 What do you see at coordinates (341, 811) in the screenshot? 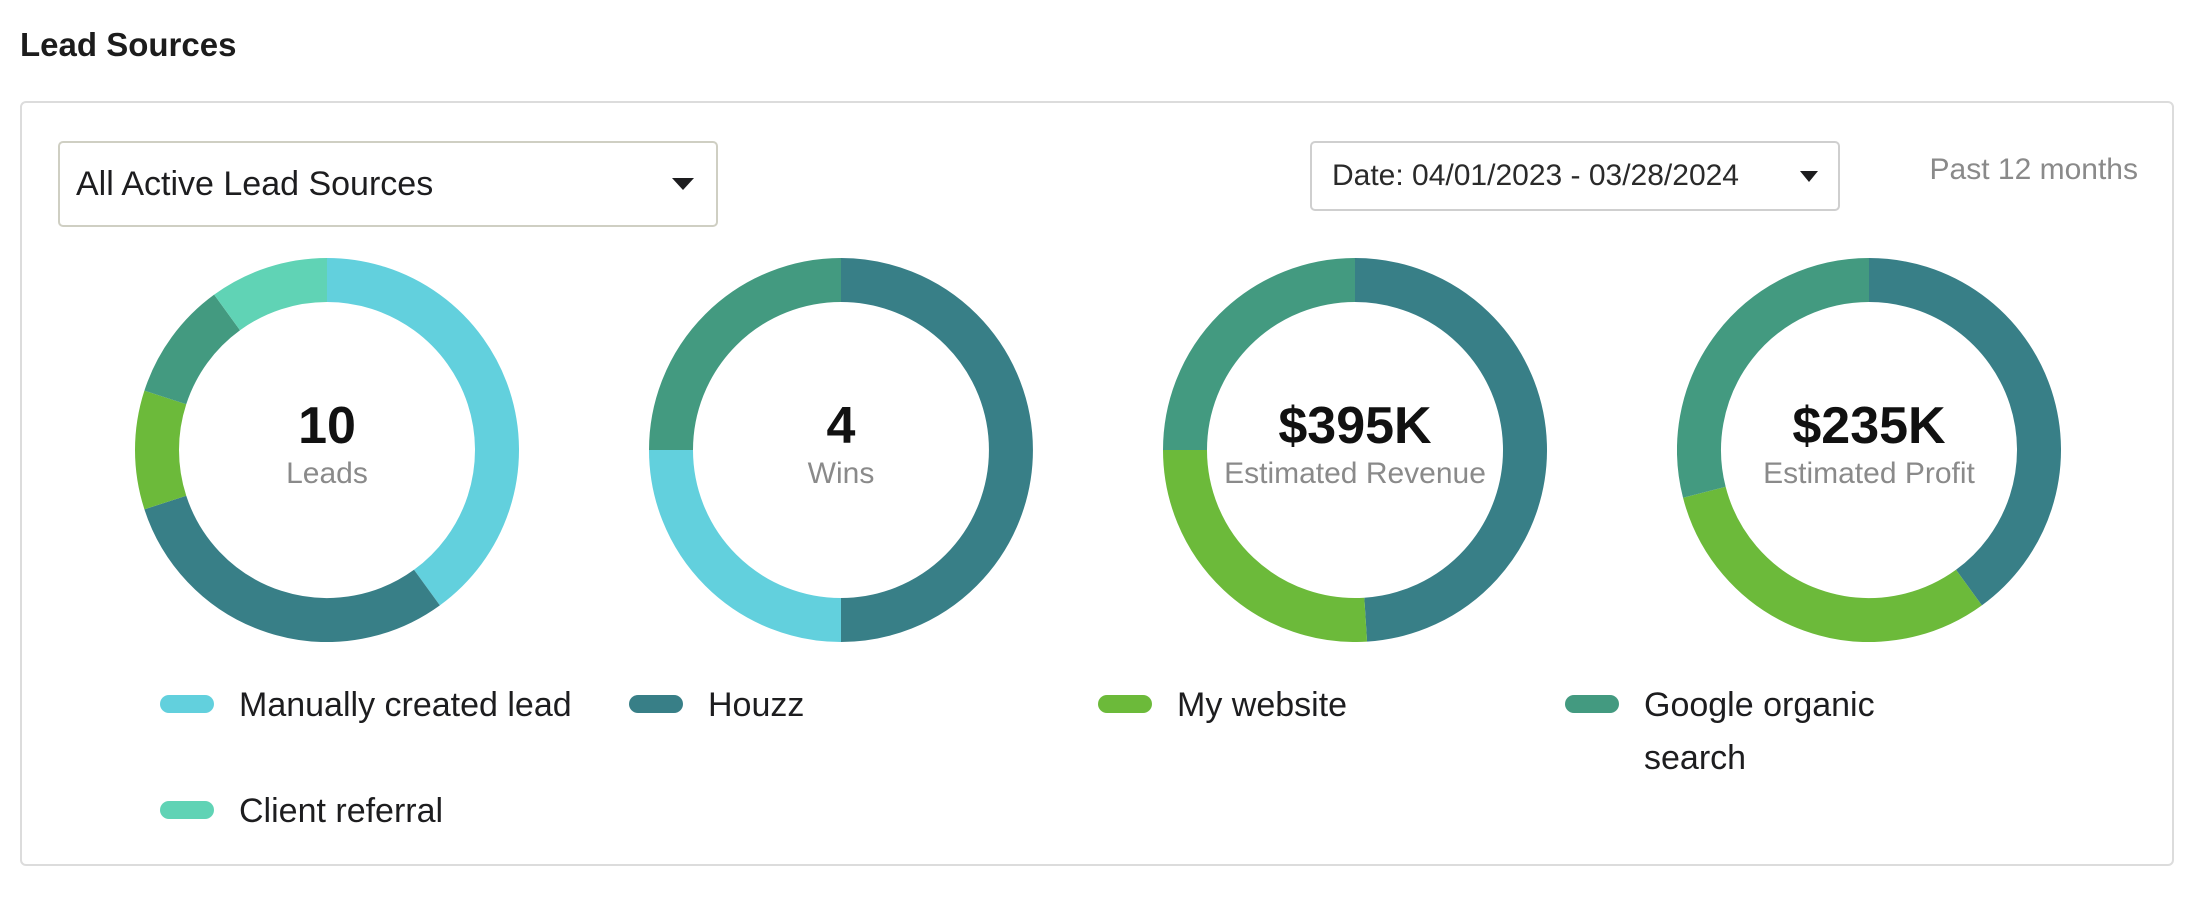
I see `legend-label: Client referral` at bounding box center [341, 811].